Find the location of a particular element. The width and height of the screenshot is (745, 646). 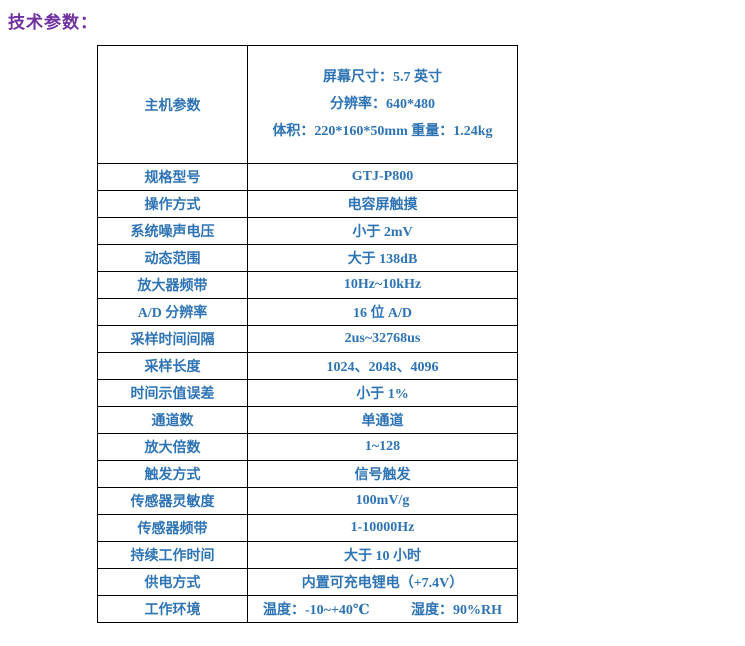

table-row: 触发方式 信号触发 is located at coordinates (307, 474).